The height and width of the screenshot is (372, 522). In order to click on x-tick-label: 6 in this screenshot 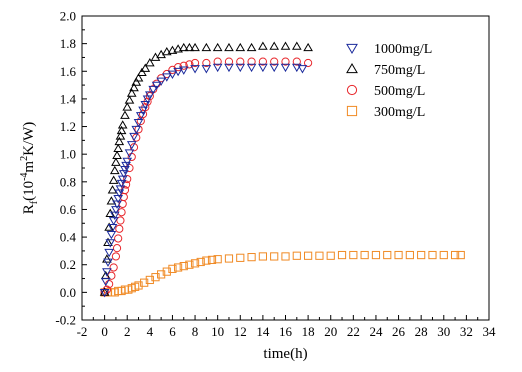, I will do `click(172, 331)`.